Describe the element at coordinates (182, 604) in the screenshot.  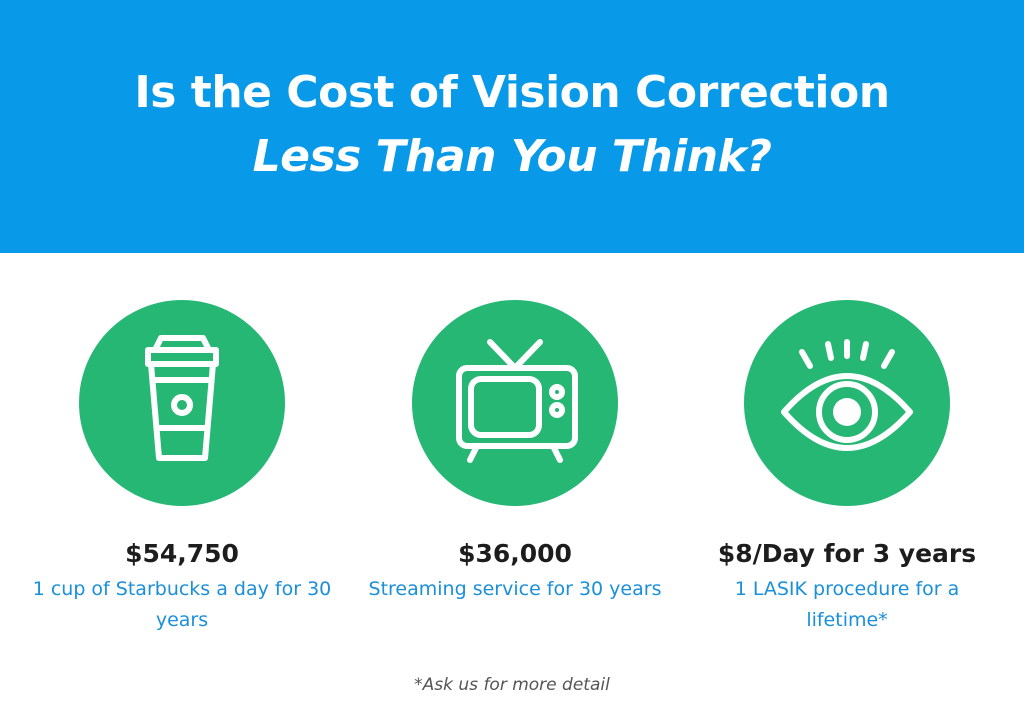
I see `card-description: 1 cup of Starbucks a day for 30 years` at that location.